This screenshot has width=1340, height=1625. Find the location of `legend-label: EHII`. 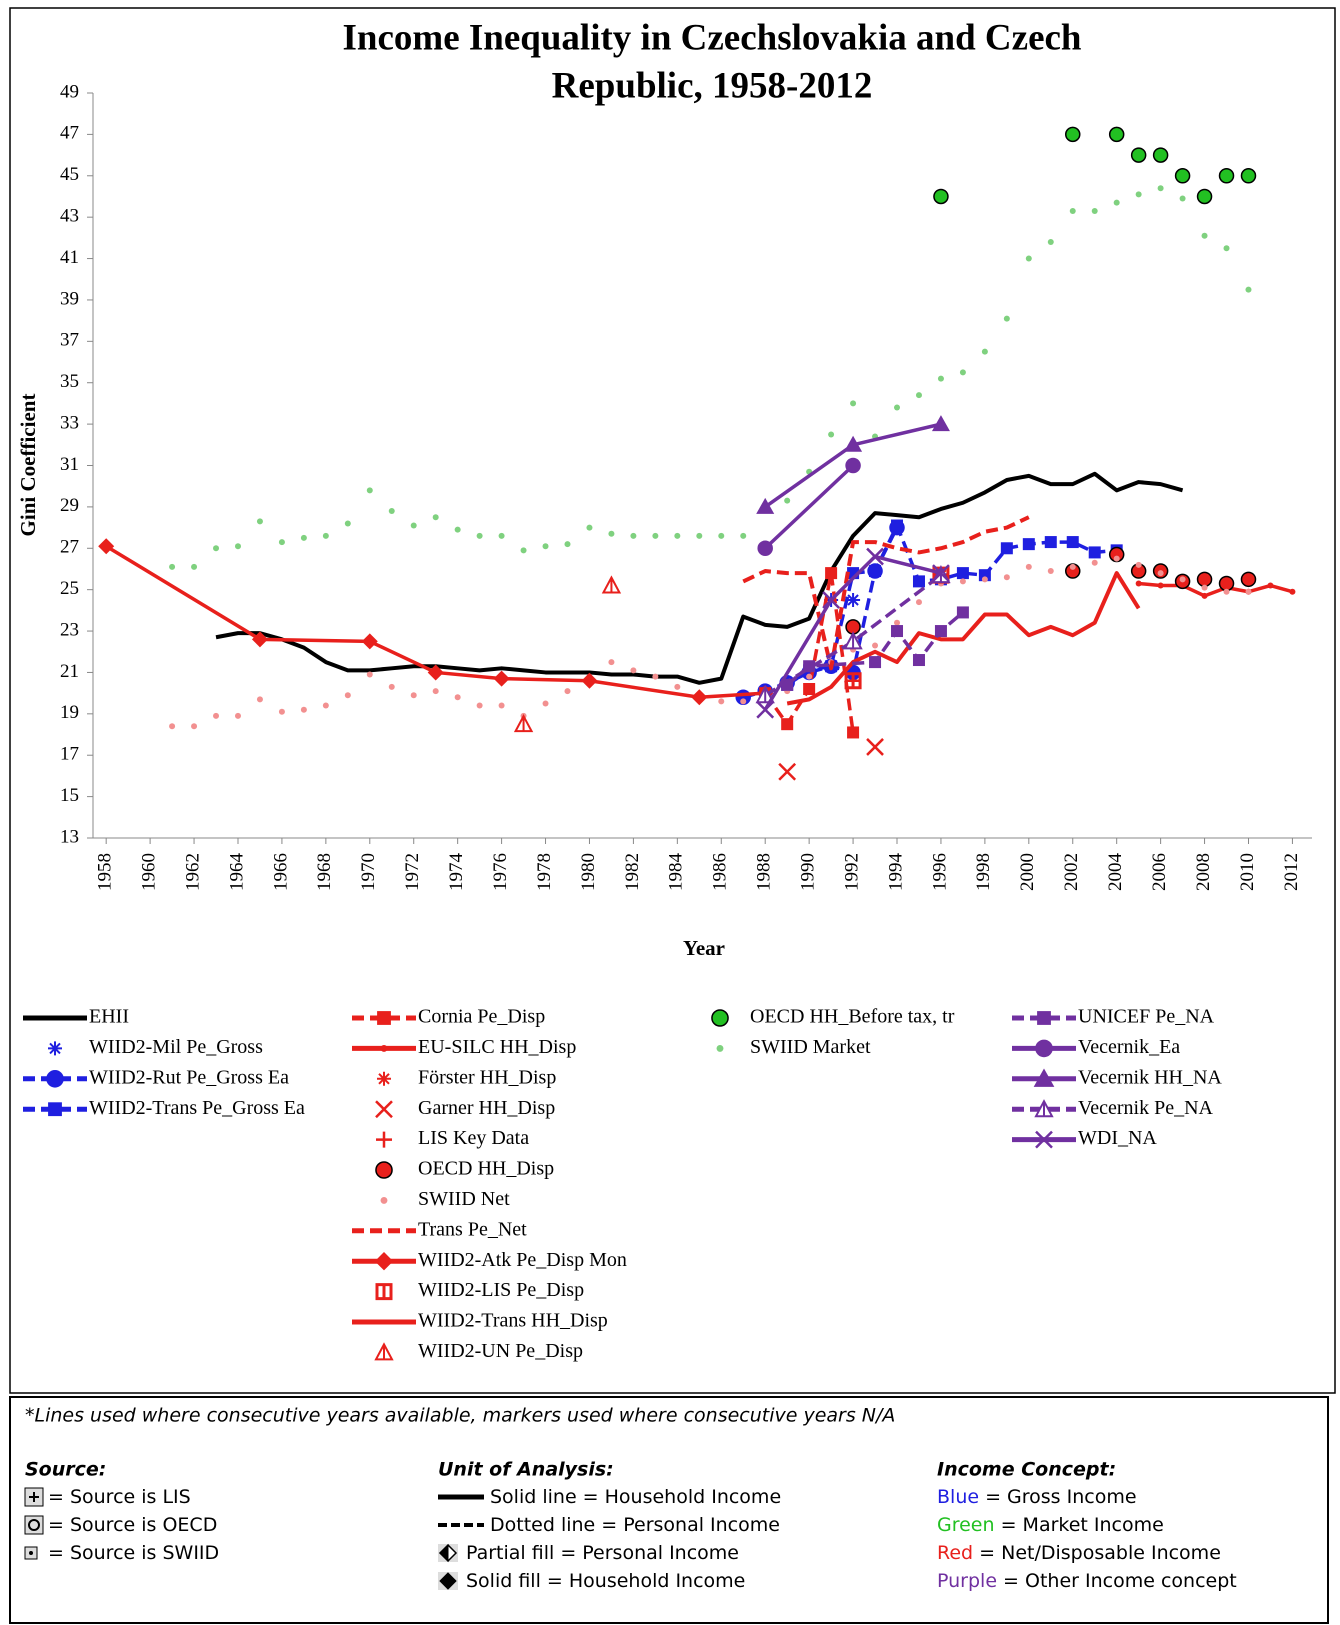

legend-label: EHII is located at coordinates (109, 1017).